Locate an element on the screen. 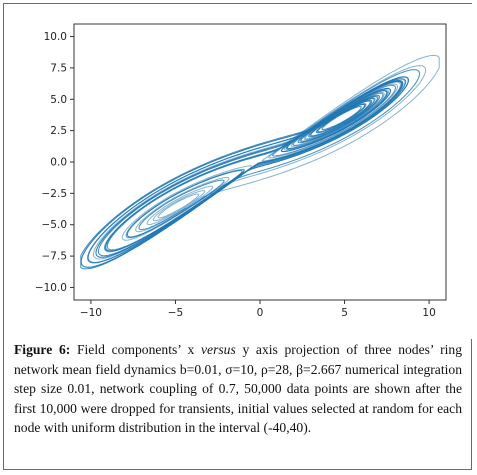  y-tick-label: 7.5 is located at coordinates (58, 68).